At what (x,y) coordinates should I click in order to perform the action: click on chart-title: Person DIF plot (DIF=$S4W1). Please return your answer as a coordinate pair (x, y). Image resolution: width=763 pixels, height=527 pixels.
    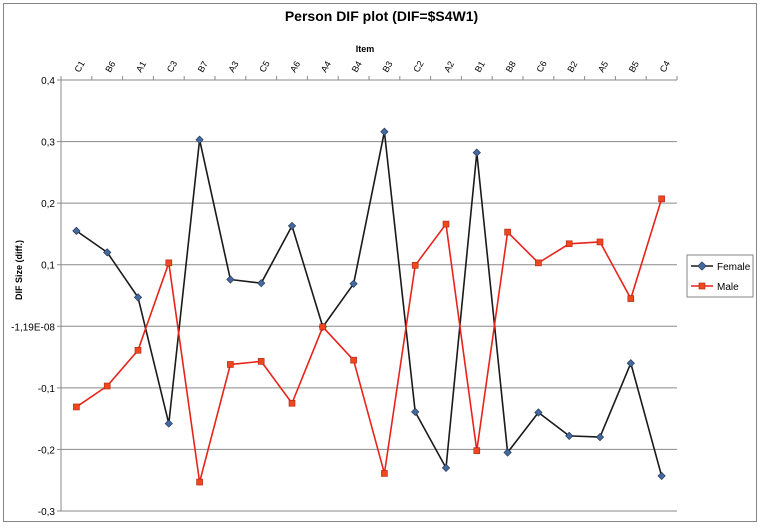
    Looking at the image, I should click on (381, 16).